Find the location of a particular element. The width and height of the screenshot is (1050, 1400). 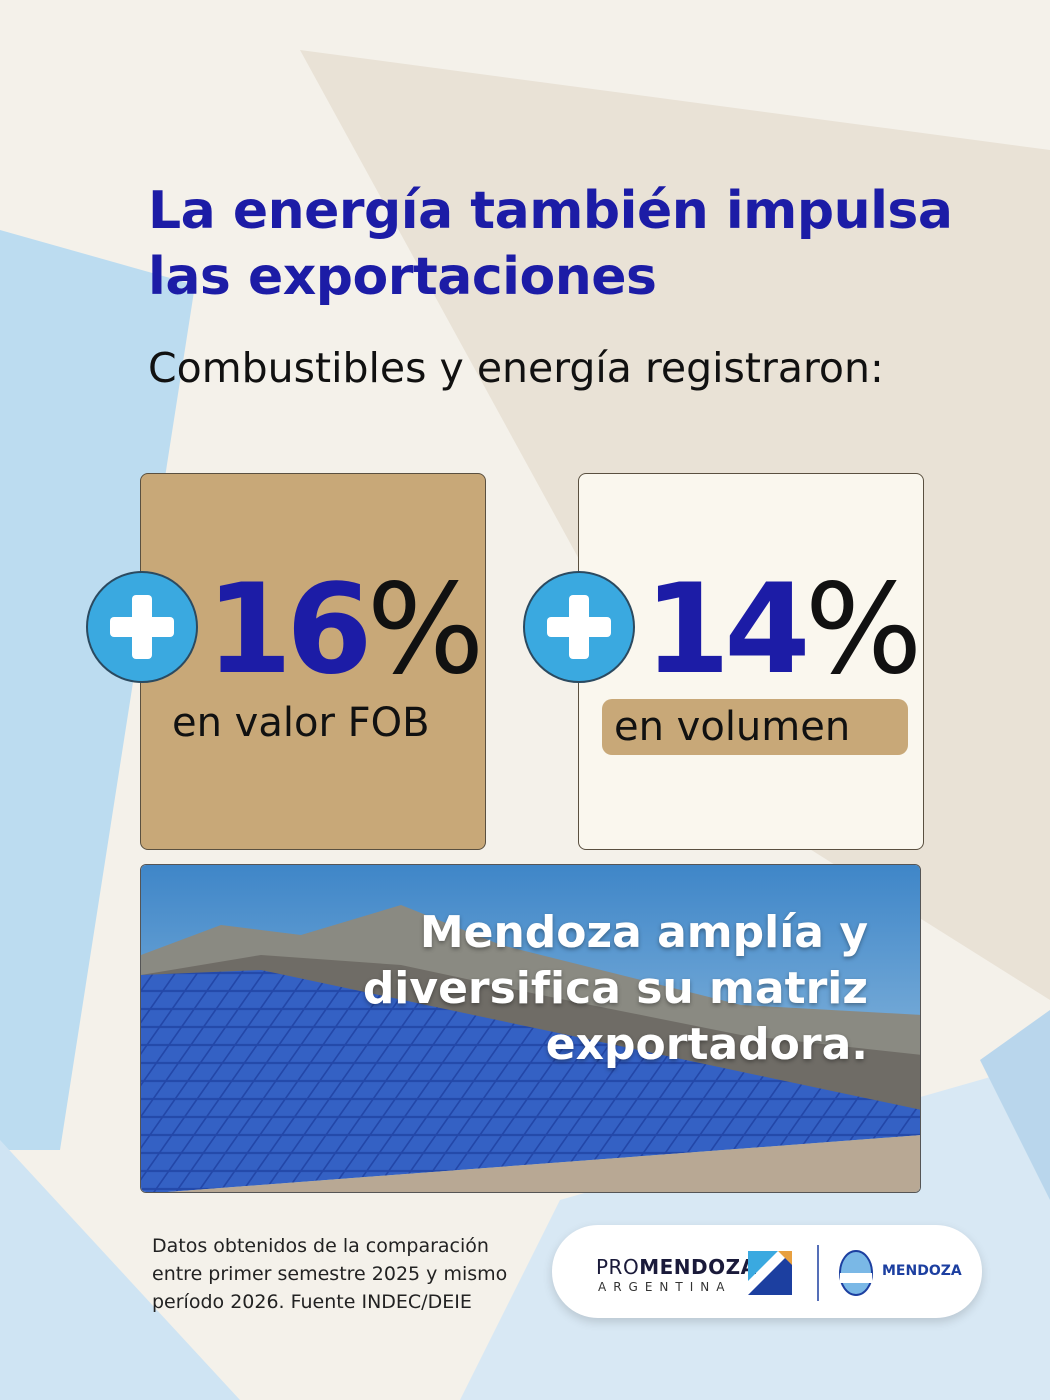

stat-number: 16% is located at coordinates (345, 630).